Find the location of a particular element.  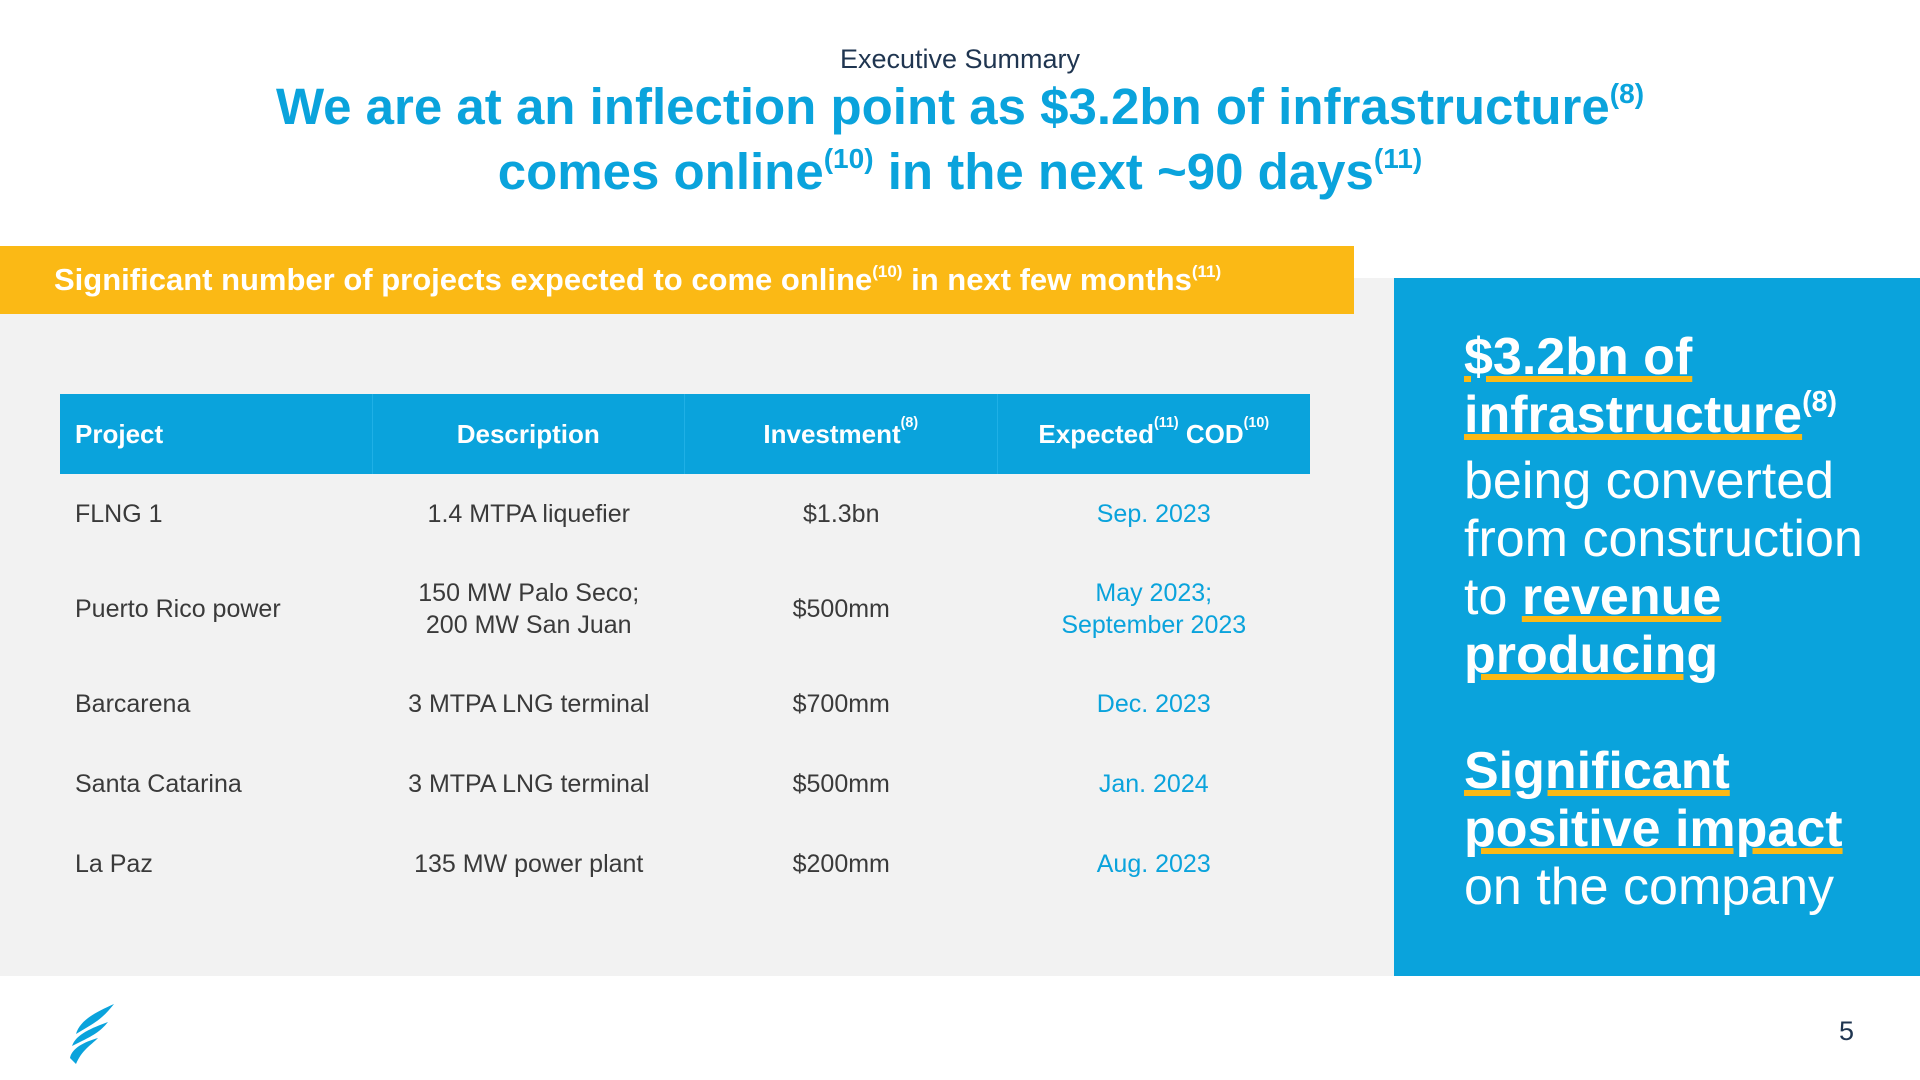

header-label: Description is located at coordinates (528, 433).